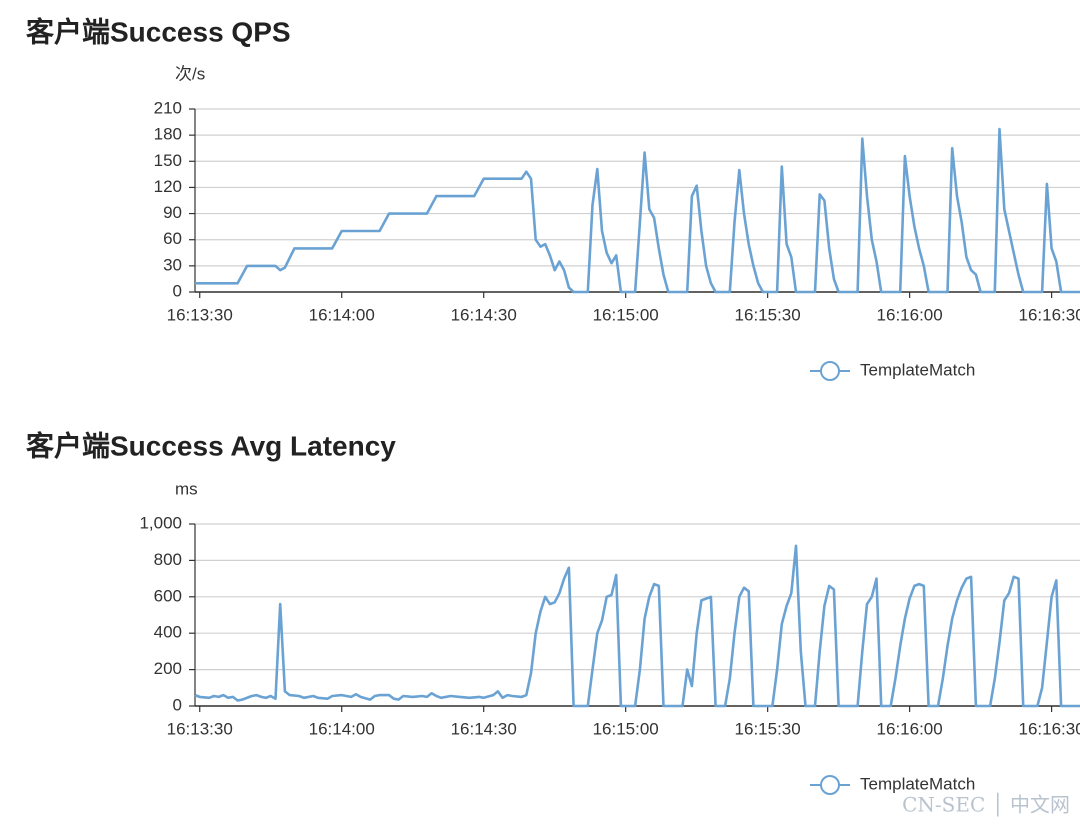 The image size is (1080, 824). Describe the element at coordinates (168, 107) in the screenshot. I see `y-tick-label: 210` at that location.